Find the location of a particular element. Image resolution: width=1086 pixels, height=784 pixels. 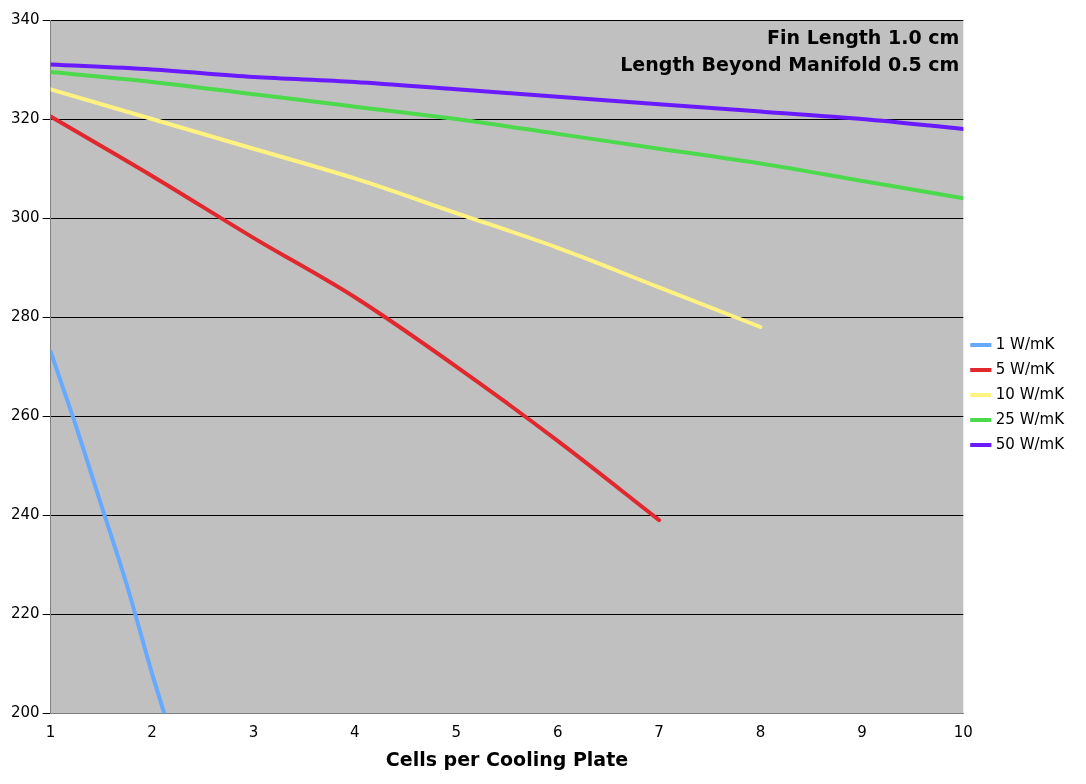

legend-label: 10 W/mK is located at coordinates (1030, 393).